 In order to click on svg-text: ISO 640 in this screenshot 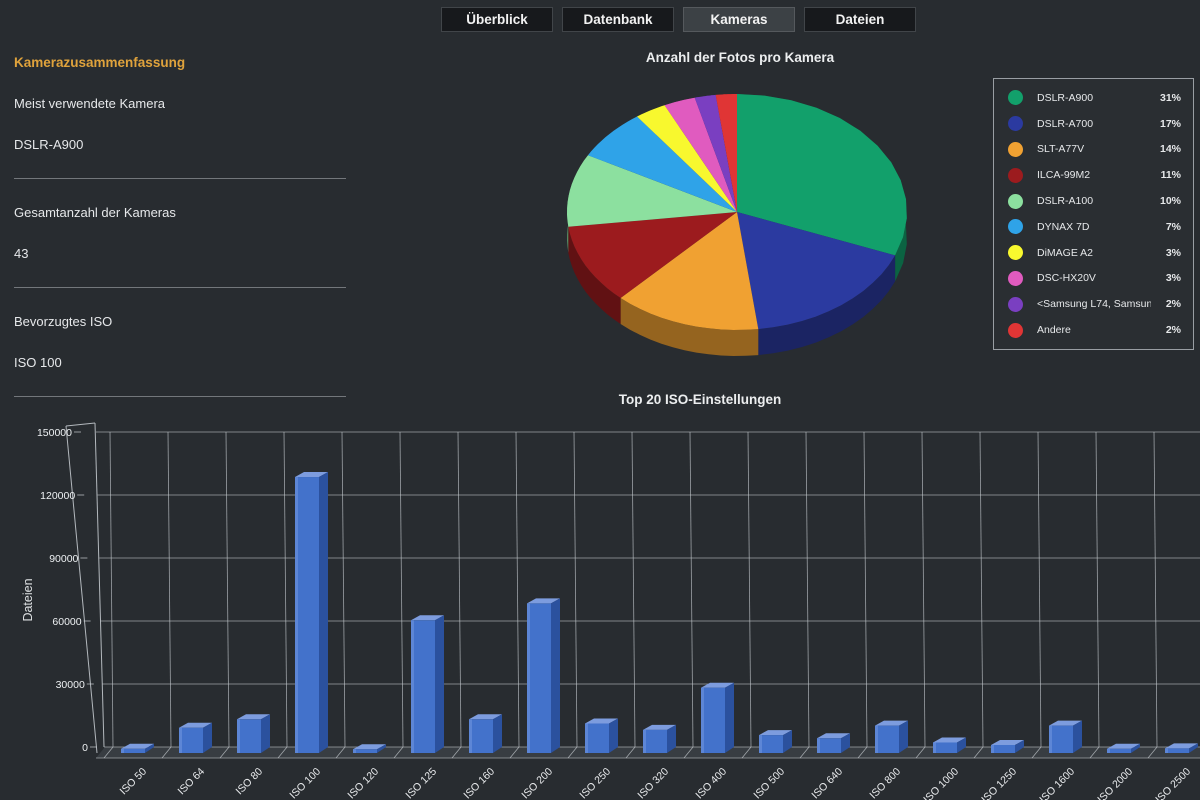, I will do `click(827, 783)`.